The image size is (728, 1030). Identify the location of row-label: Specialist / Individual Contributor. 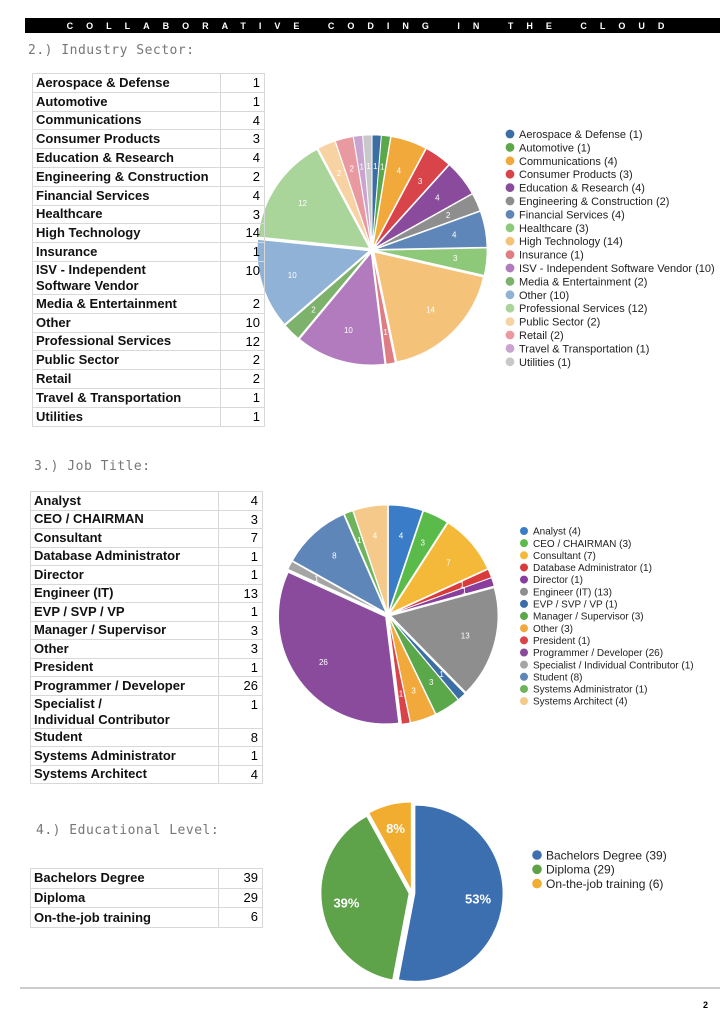
(102, 711).